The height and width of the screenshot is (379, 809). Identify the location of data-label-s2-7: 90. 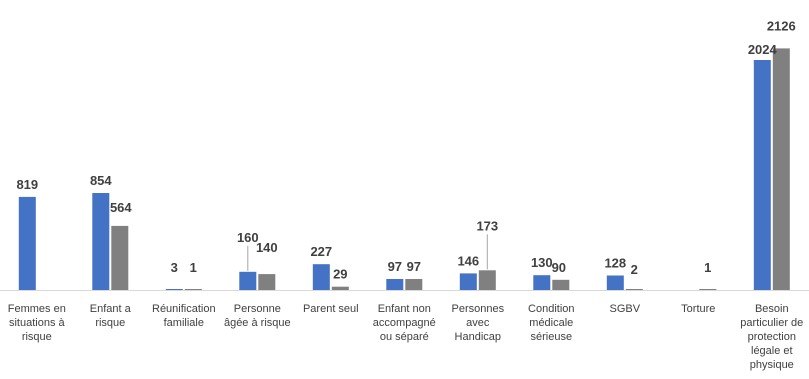
(559, 267).